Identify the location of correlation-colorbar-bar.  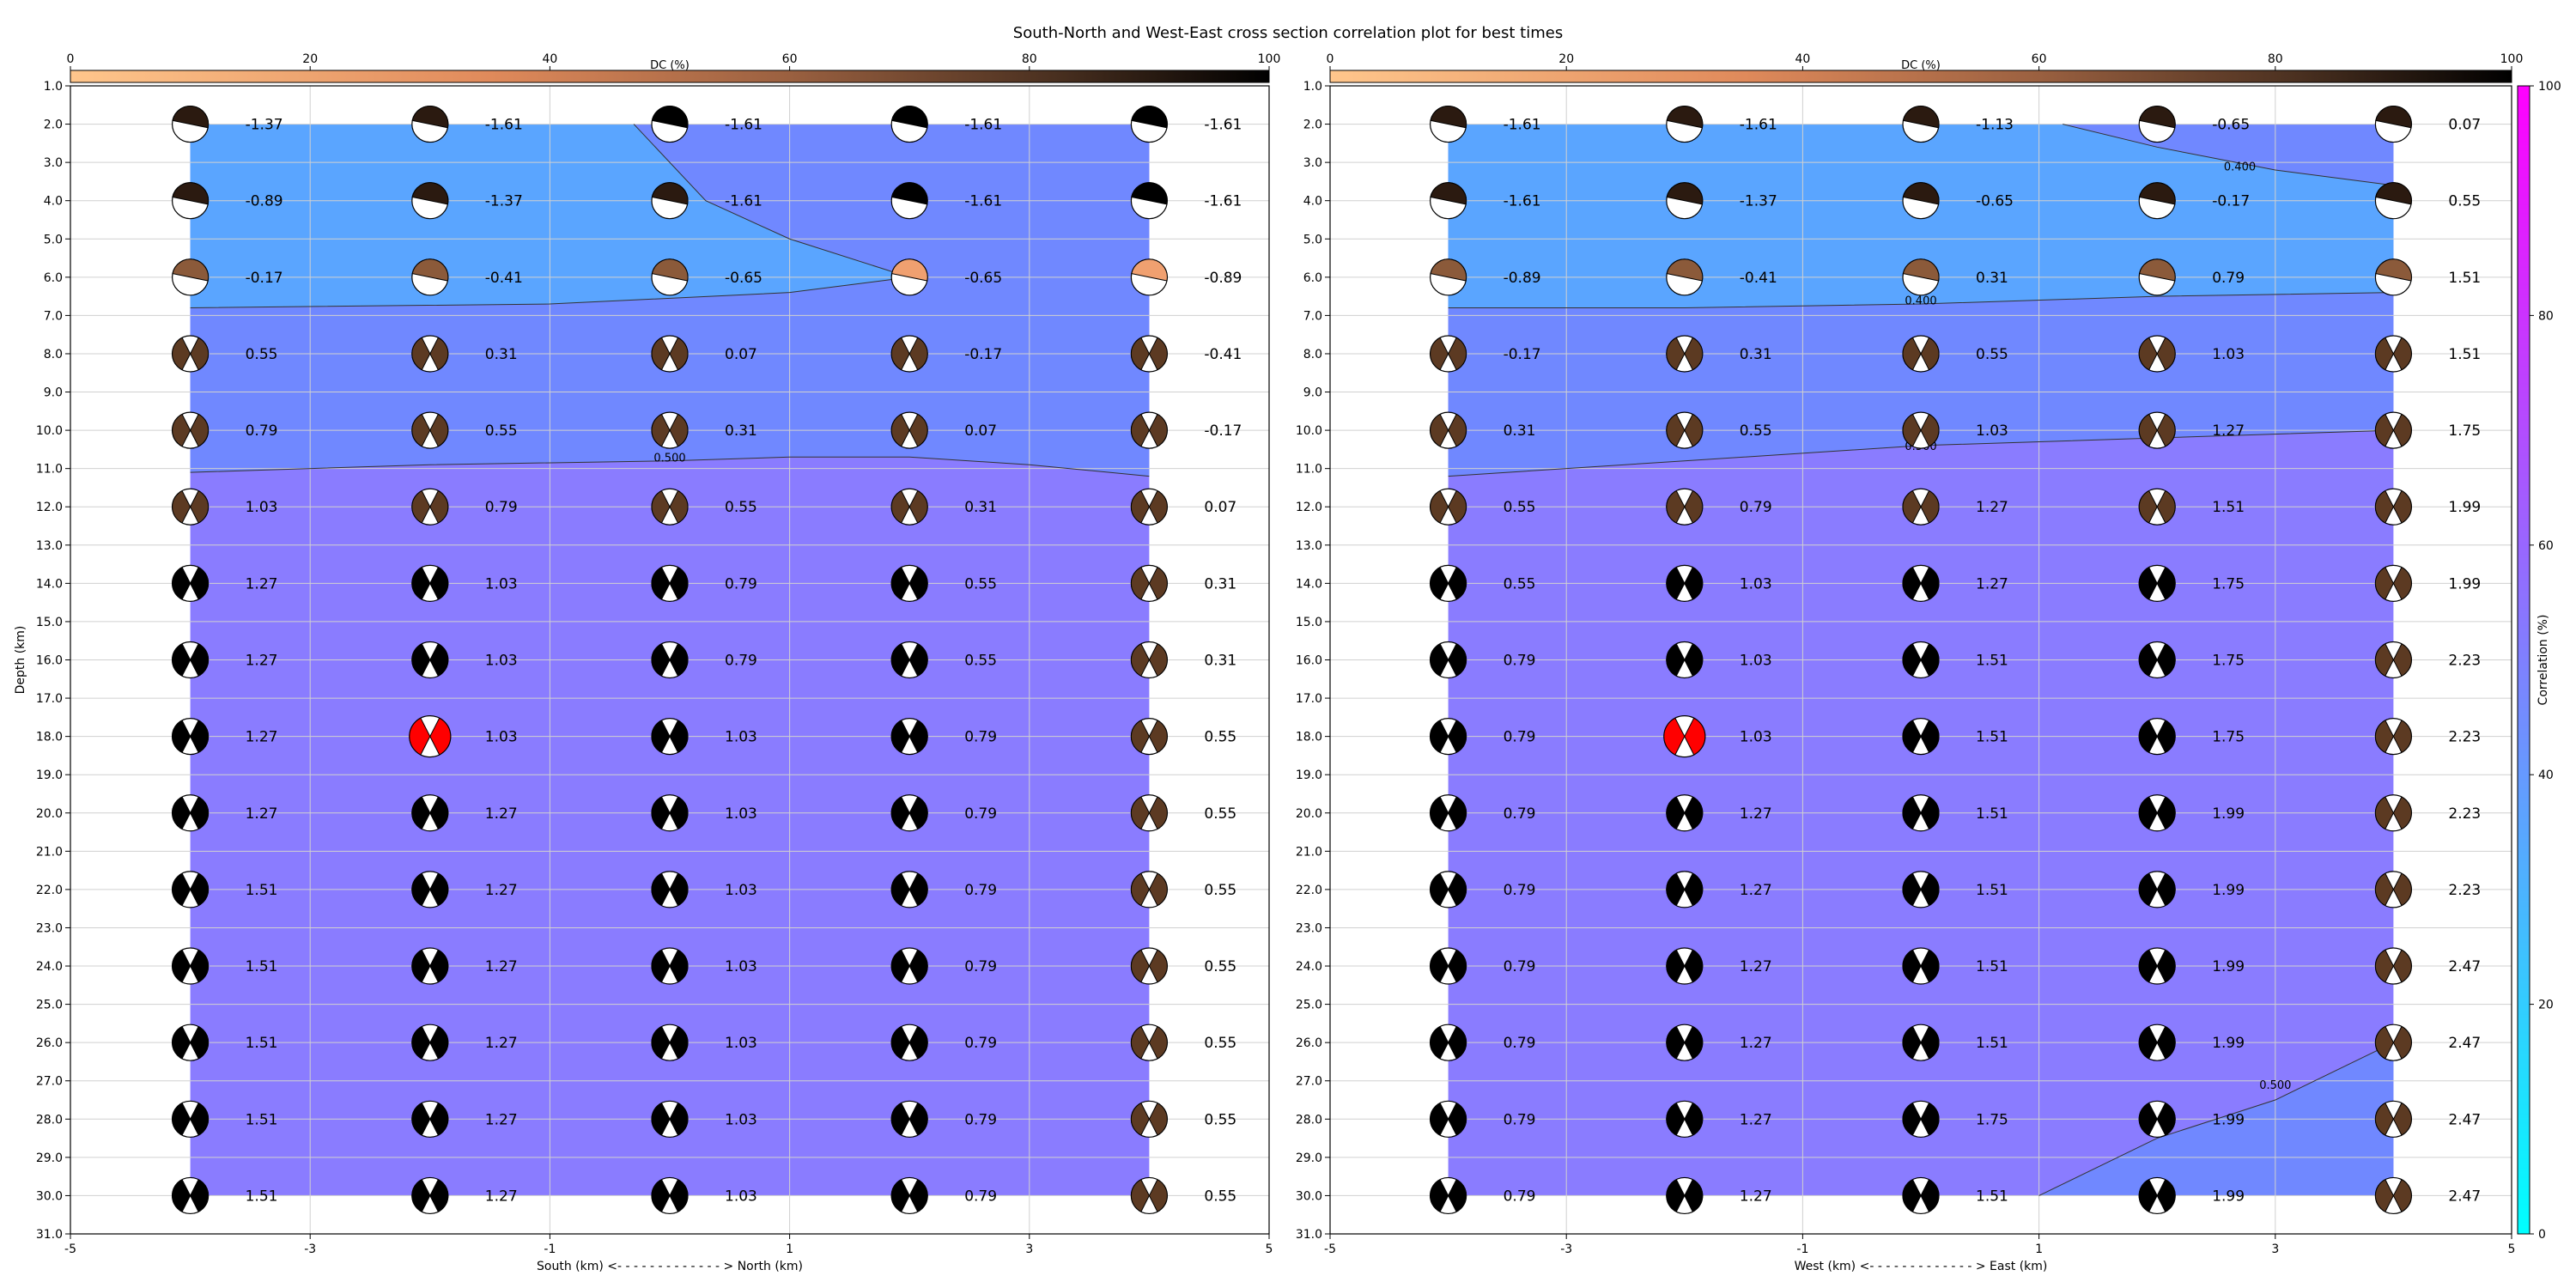
(2523, 660).